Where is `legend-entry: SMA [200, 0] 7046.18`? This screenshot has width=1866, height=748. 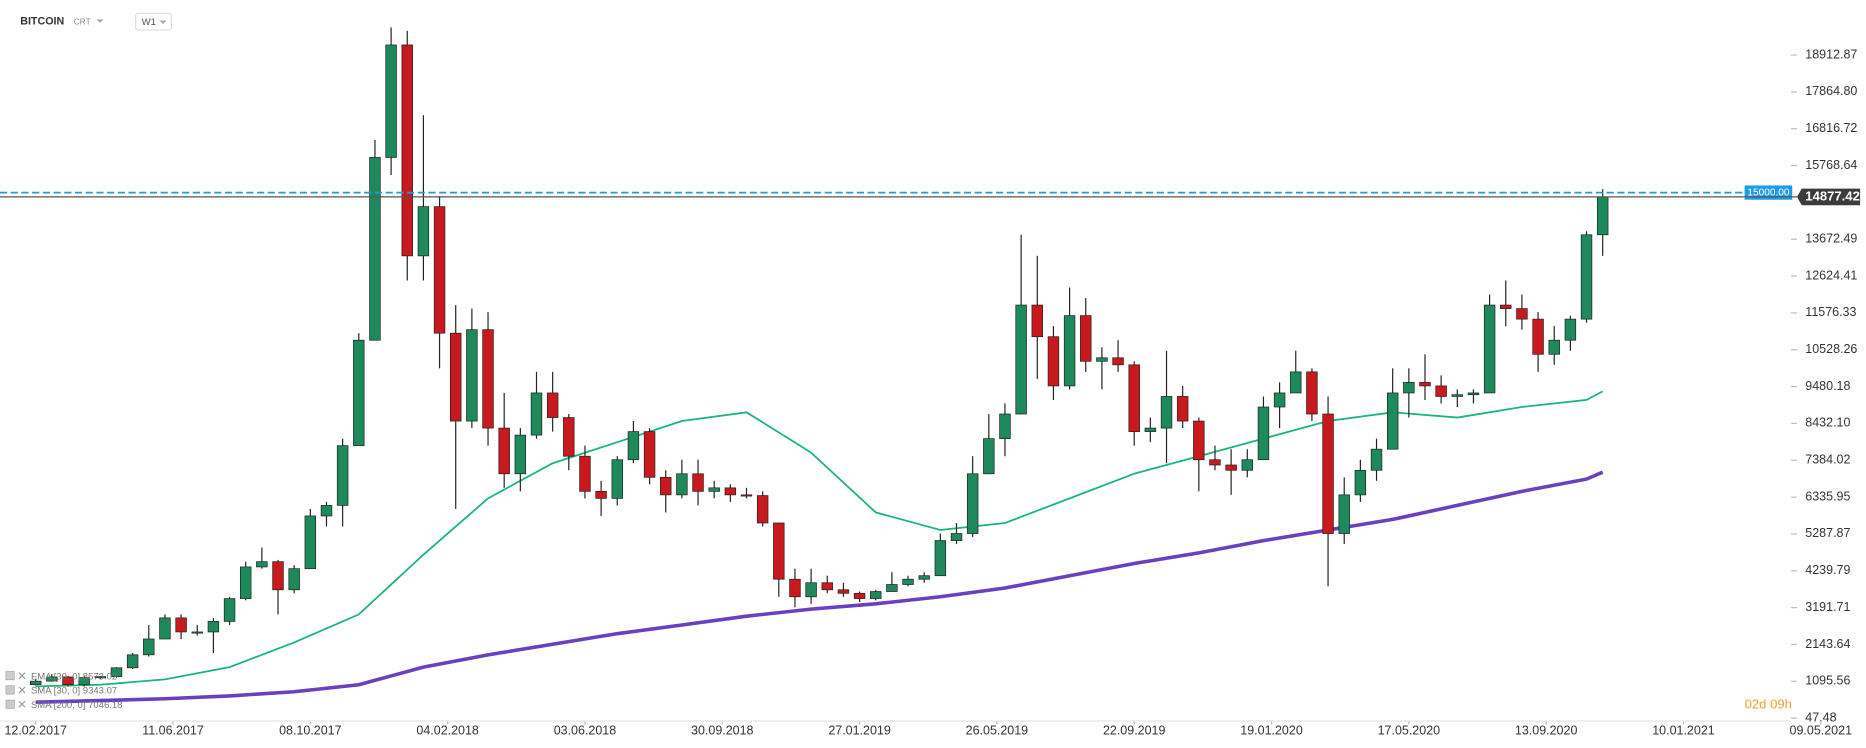 legend-entry: SMA [200, 0] 7046.18 is located at coordinates (77, 704).